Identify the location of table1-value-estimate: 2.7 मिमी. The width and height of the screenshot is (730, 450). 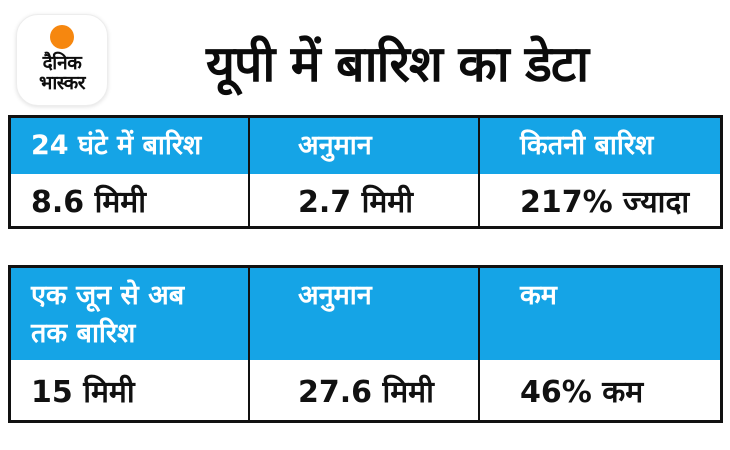
(363, 200).